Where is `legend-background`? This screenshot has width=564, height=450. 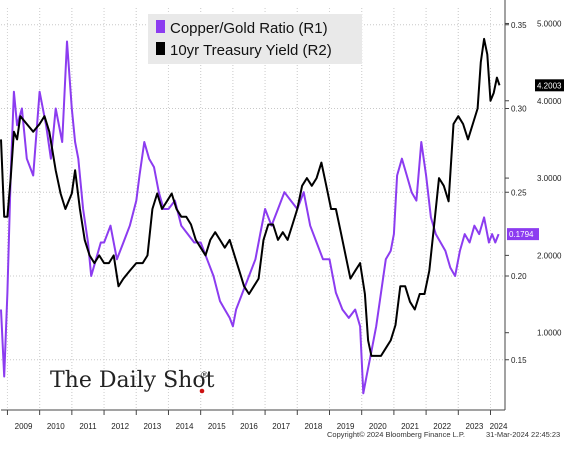 legend-background is located at coordinates (255, 39).